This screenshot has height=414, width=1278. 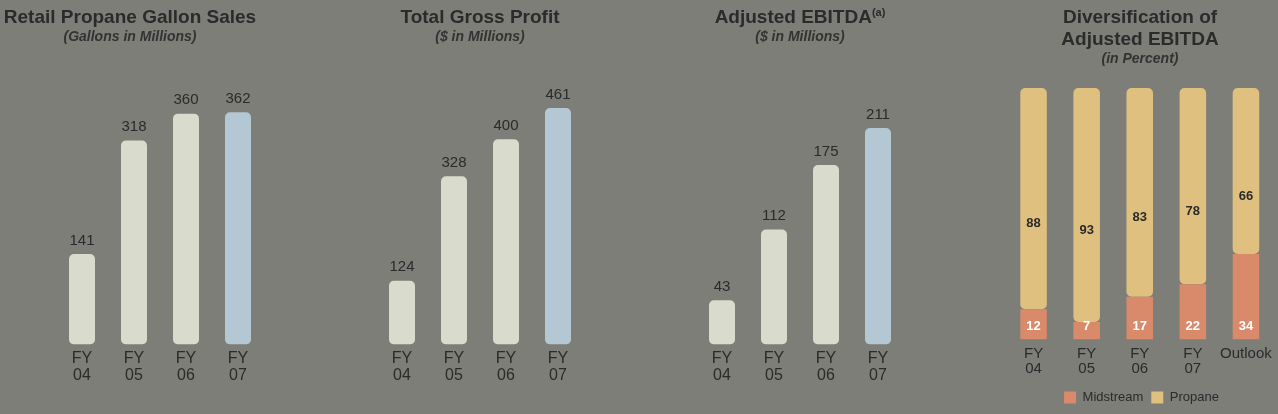 I want to click on chart-title: Total Gross Profit, so click(x=480, y=17).